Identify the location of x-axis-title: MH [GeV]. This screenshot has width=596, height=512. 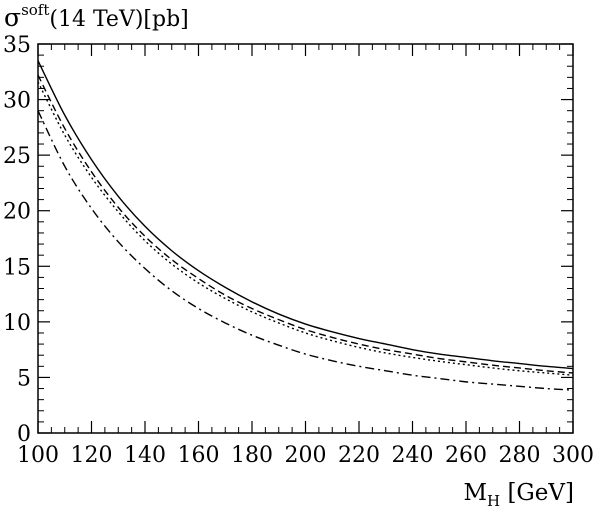
(518, 495).